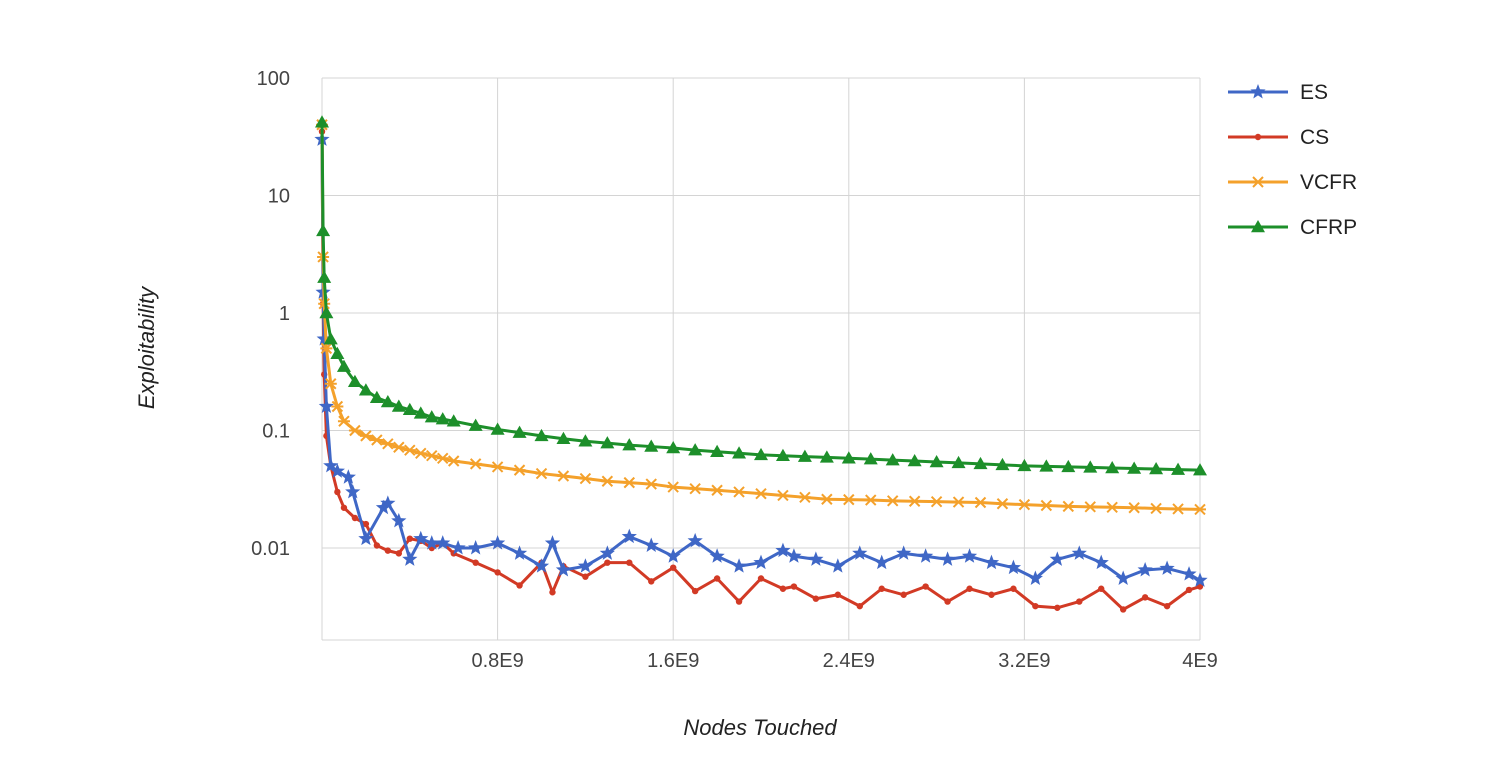  What do you see at coordinates (1278, 92) in the screenshot?
I see `legend-item-es: ES` at bounding box center [1278, 92].